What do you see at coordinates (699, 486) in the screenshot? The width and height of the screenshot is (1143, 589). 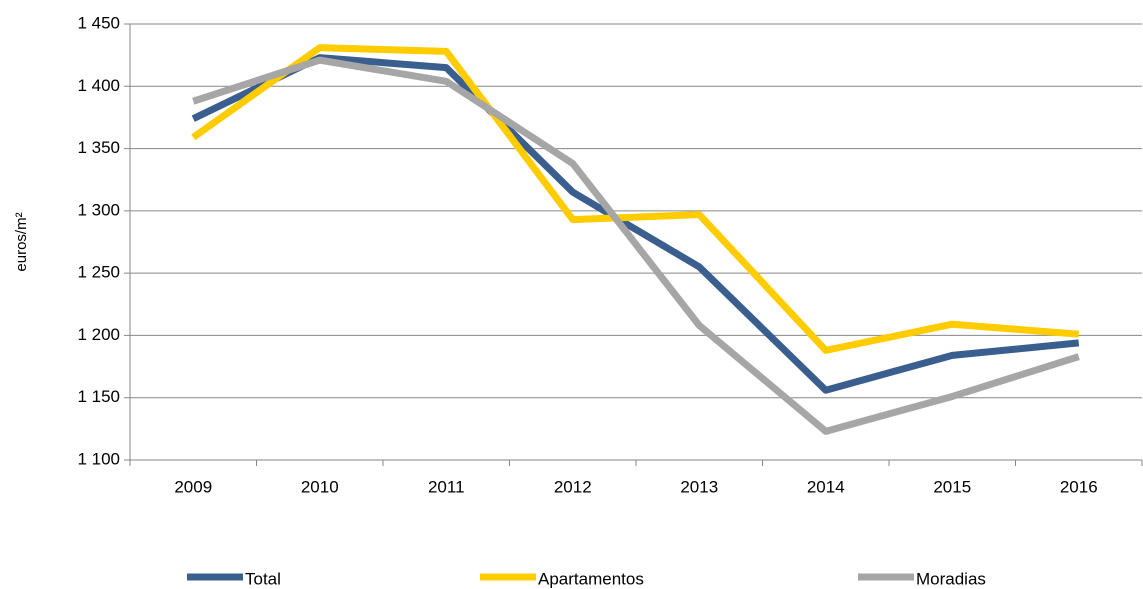 I see `x-tick-label: 2013` at bounding box center [699, 486].